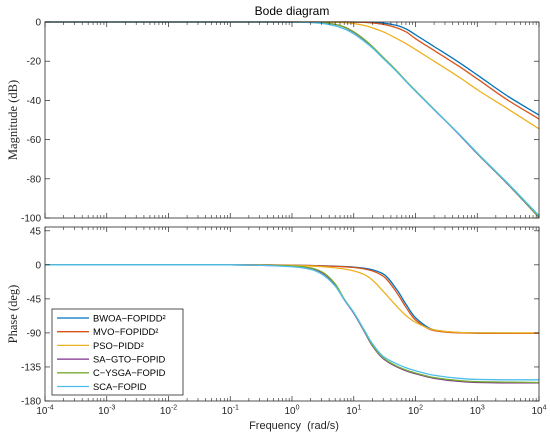  What do you see at coordinates (36, 231) in the screenshot?
I see `phase-y-tick-label: 45` at bounding box center [36, 231].